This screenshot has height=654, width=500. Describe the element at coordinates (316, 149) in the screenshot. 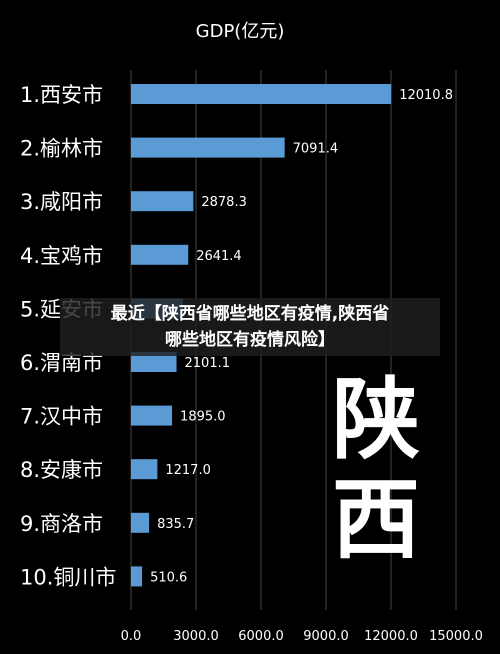

I see `value-label: 7091.4` at that location.